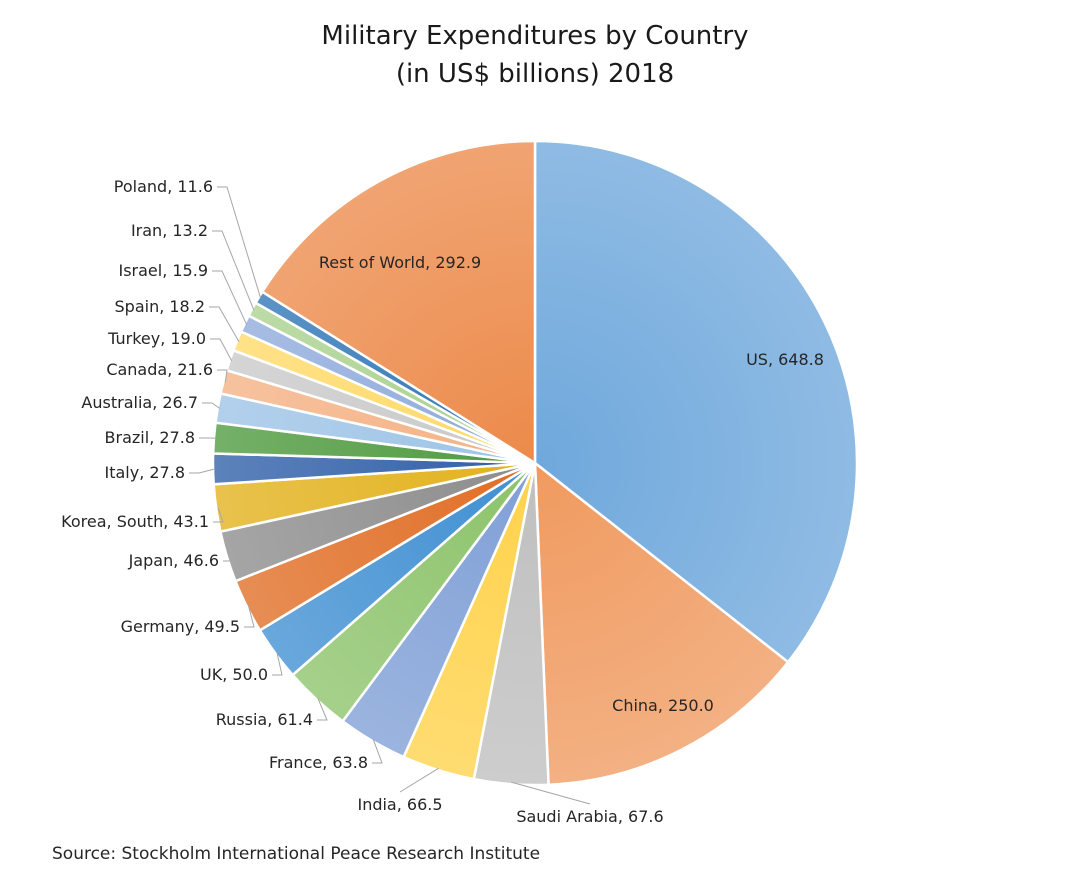 Image resolution: width=1067 pixels, height=886 pixels. What do you see at coordinates (535, 74) in the screenshot?
I see `chart-title-line-2: (in US$ billions) 2018` at bounding box center [535, 74].